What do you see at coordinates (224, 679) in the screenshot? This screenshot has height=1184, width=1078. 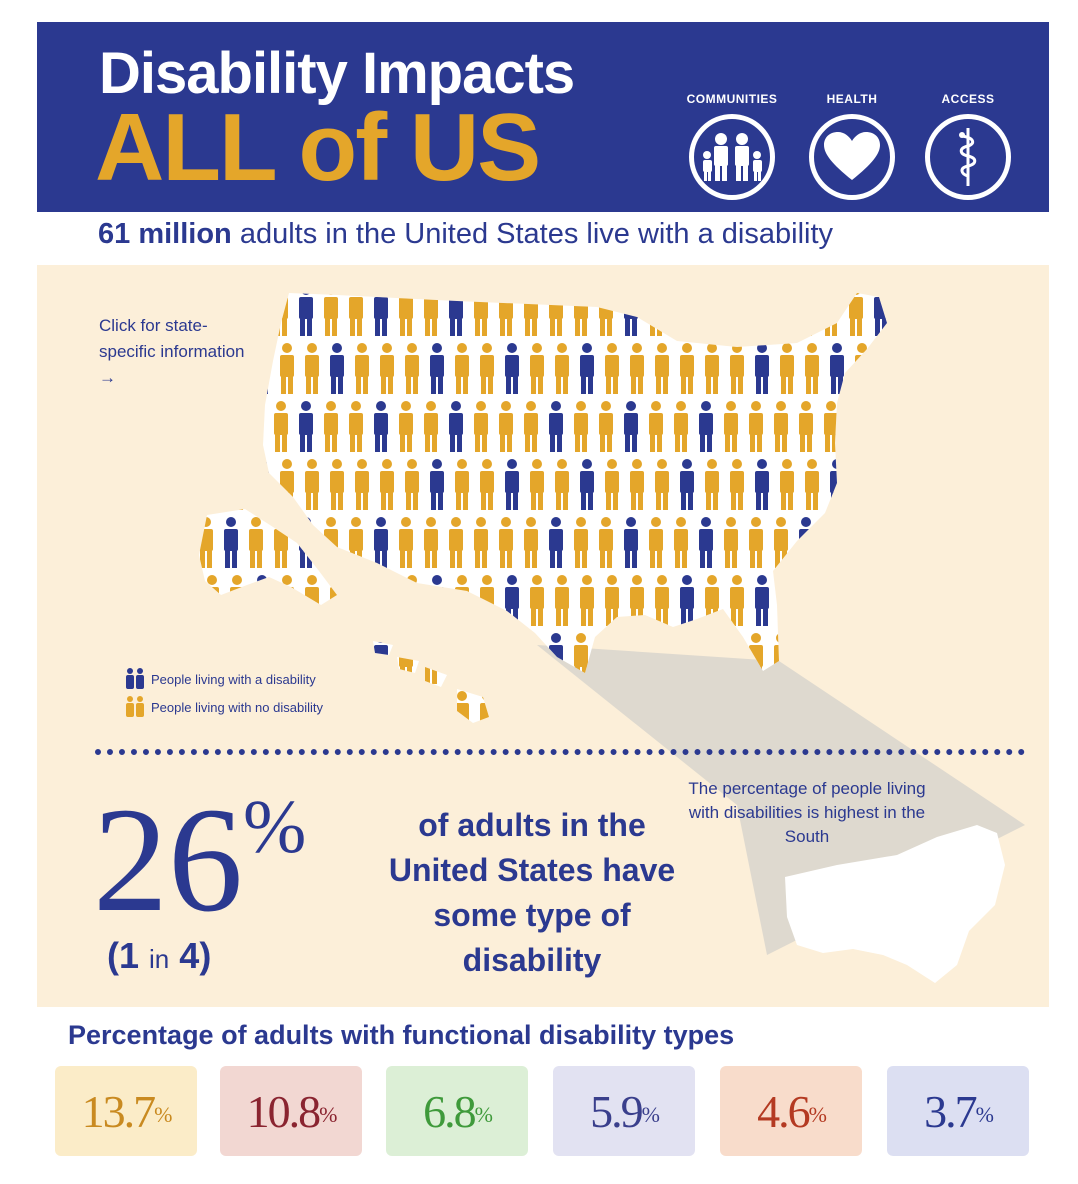 I see `legend-item-disability: People living with a disability` at bounding box center [224, 679].